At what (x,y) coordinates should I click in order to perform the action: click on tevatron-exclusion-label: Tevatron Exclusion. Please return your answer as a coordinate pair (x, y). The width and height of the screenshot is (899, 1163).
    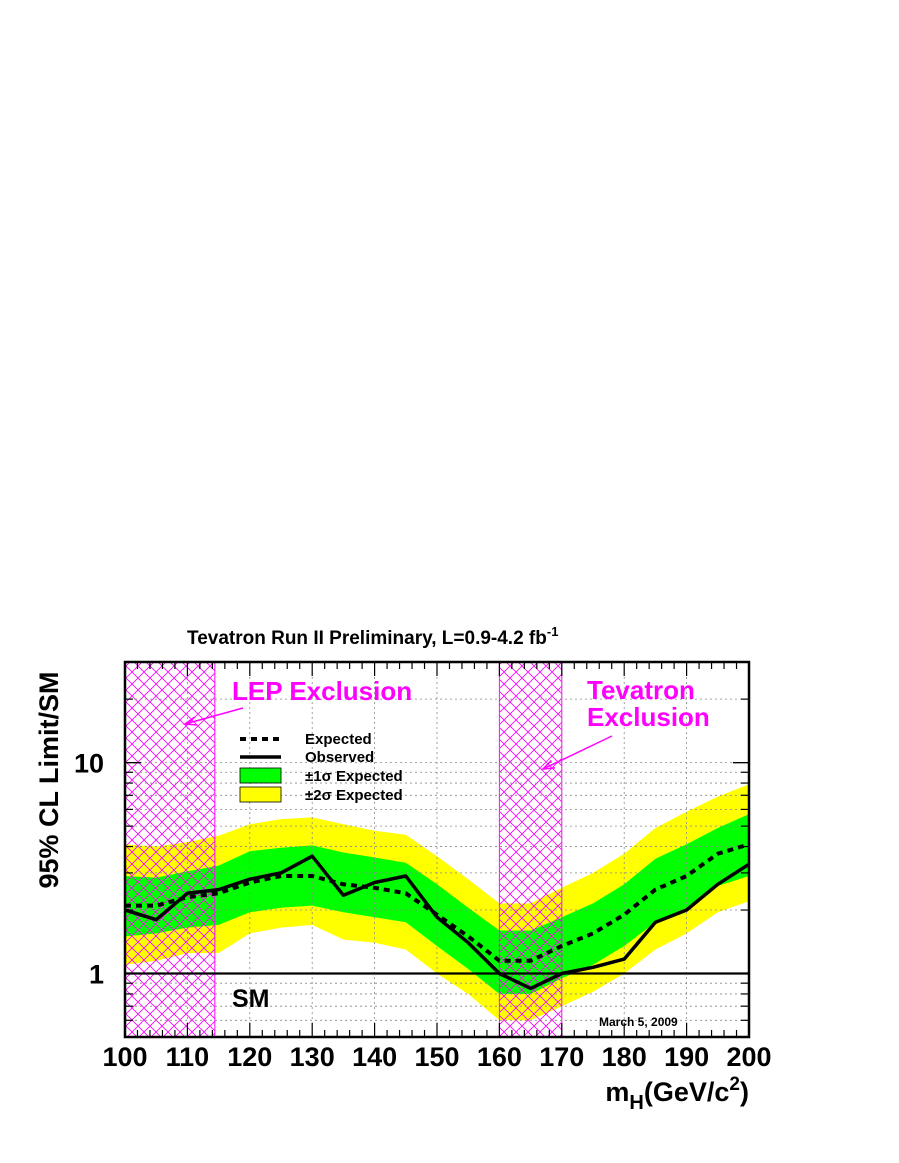
    Looking at the image, I should click on (648, 703).